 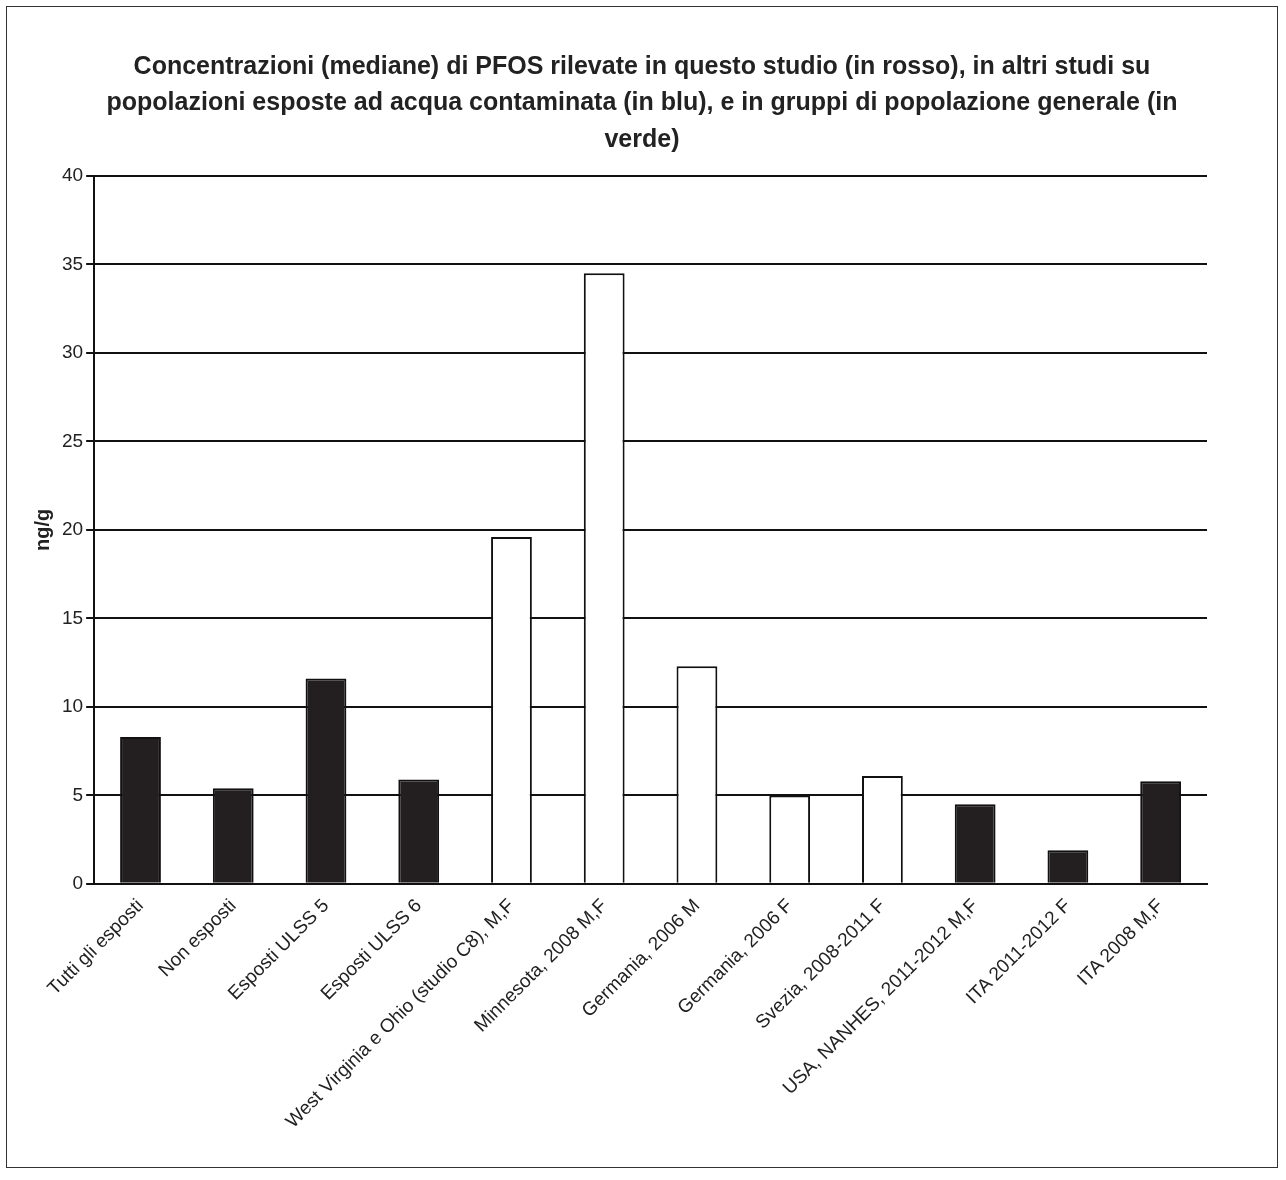 What do you see at coordinates (642, 102) in the screenshot?
I see `chart-title: Concentrazioni (mediane) di PFOS rilevate in questo studio (in rosso), in altri studi su popolazioni esposte ad acqua contaminata (in blu), e in gruppi di popolazione generale (in verde)` at bounding box center [642, 102].